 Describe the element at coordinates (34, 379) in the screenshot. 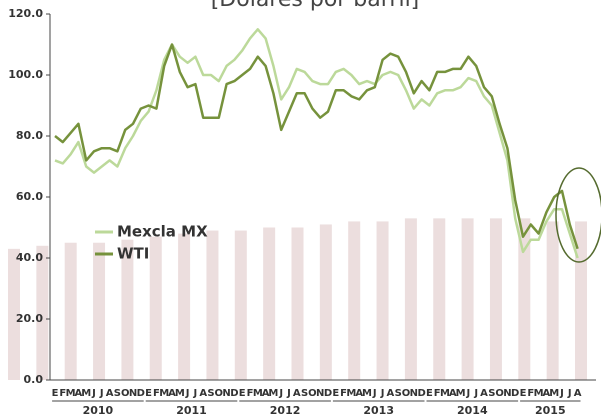

I see `y-tick-label: 0.0` at that location.